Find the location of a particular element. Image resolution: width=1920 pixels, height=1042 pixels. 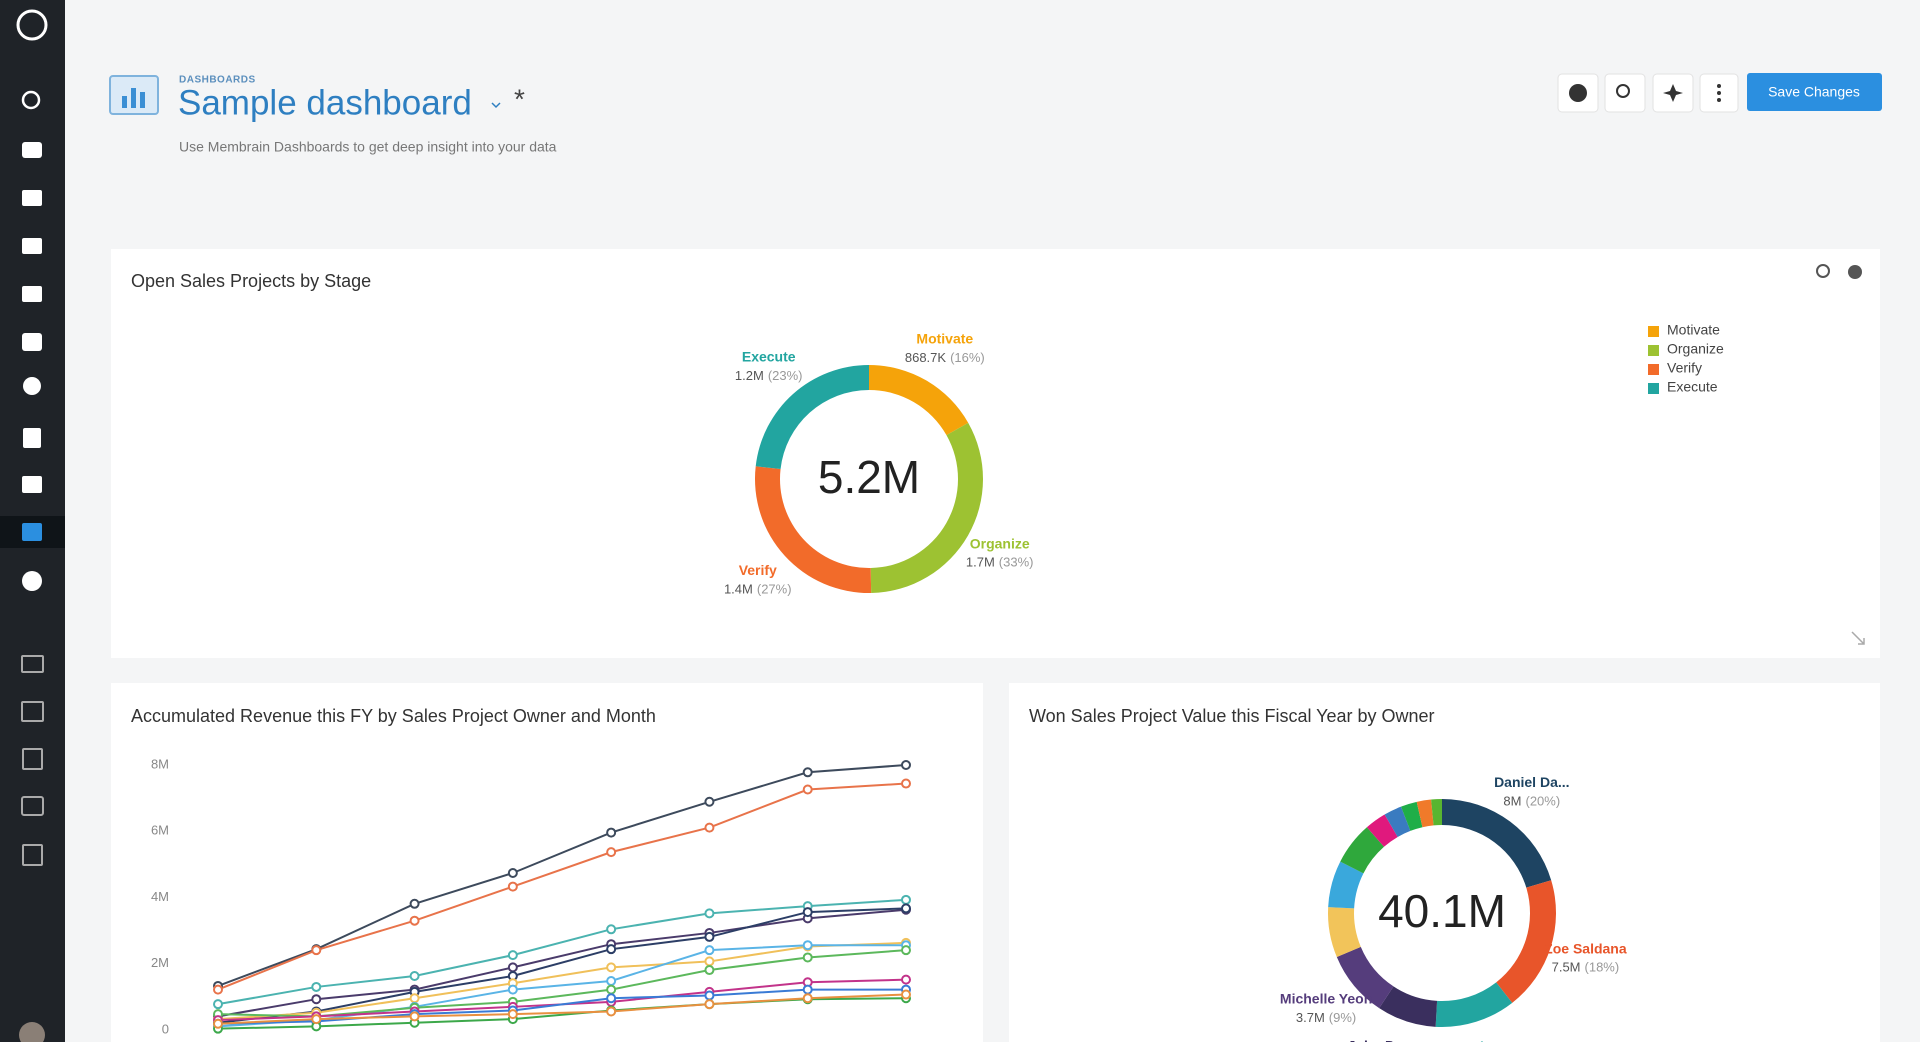

save-button is located at coordinates (1814, 92).